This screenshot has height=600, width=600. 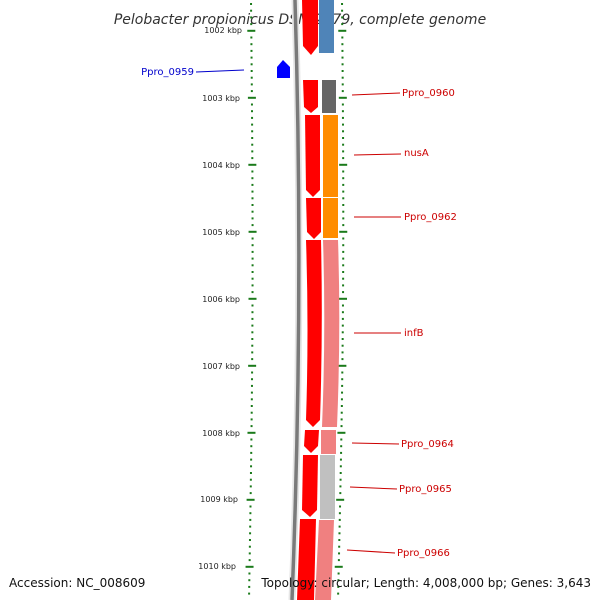 I want to click on gene-label: Ppro_0966, so click(x=423, y=553).